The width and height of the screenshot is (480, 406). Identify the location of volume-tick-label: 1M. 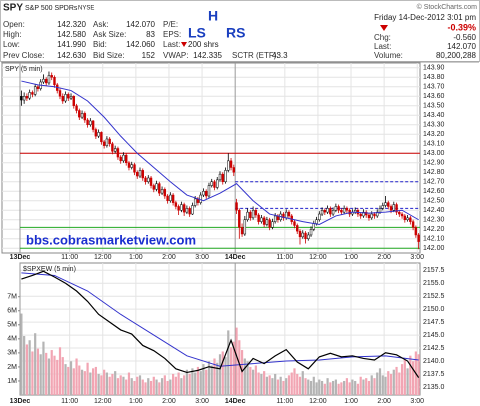
(12, 381).